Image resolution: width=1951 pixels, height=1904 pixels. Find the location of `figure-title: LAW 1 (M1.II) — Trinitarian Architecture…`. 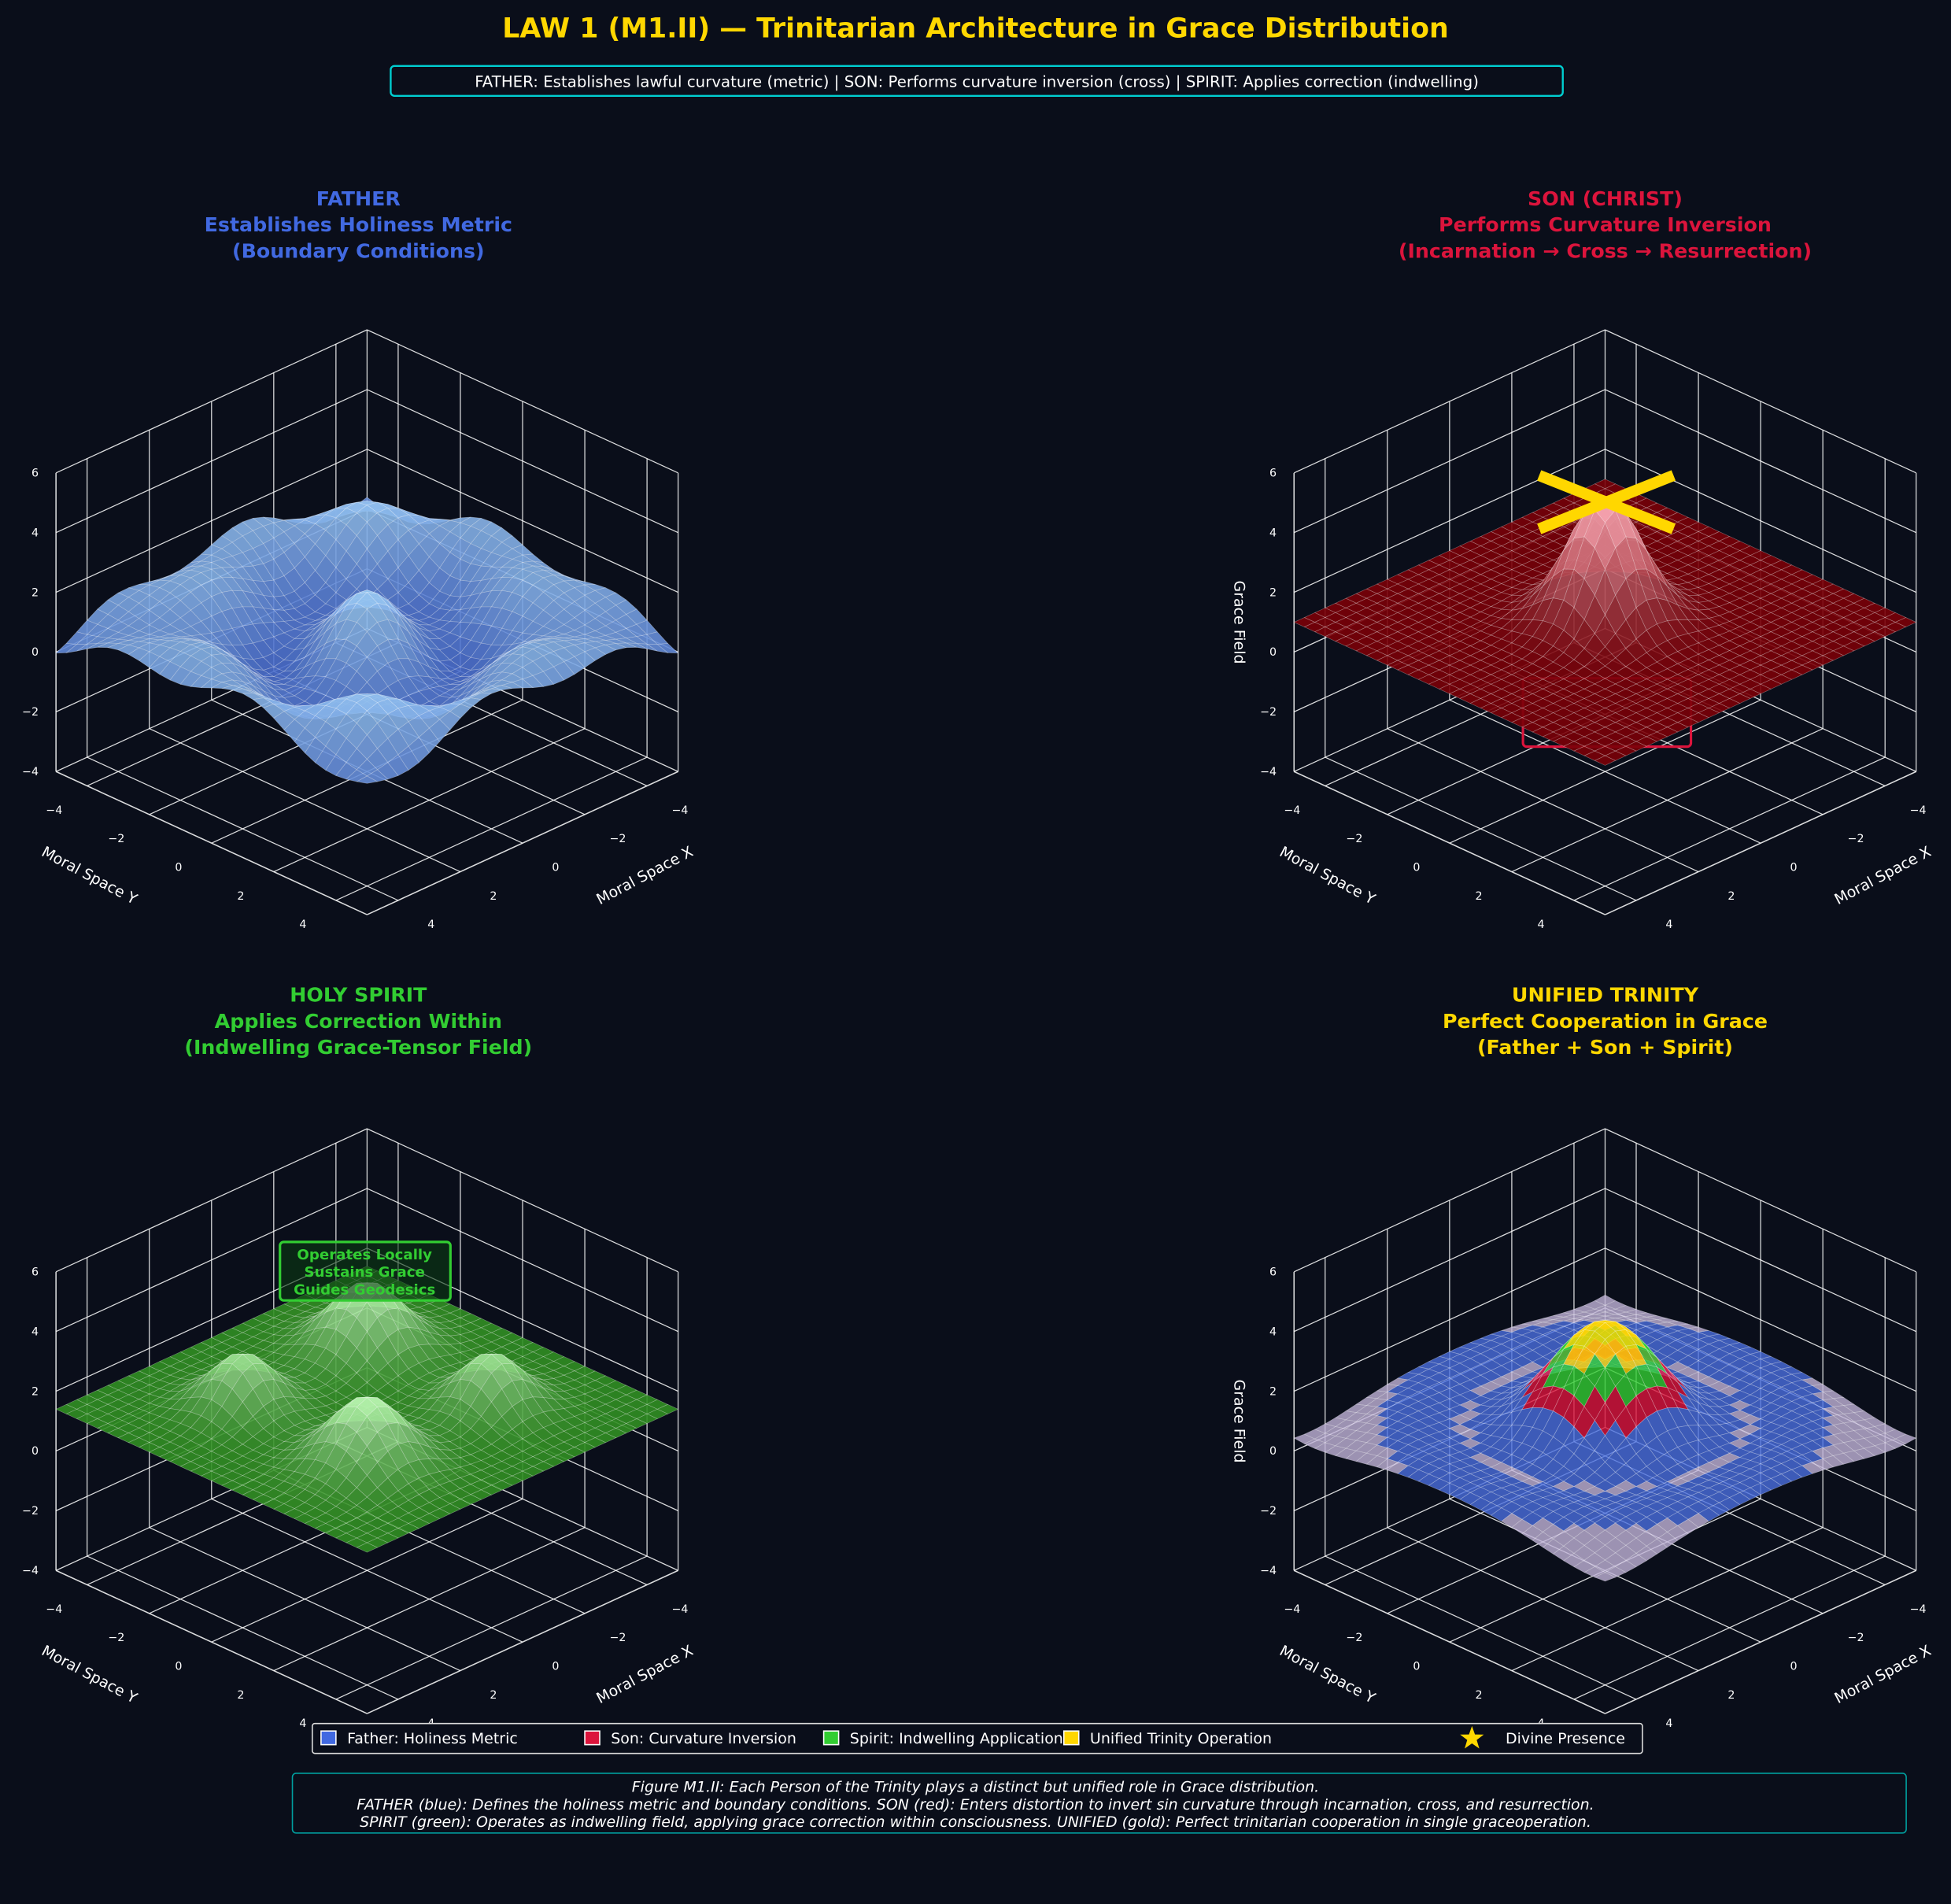

figure-title: LAW 1 (M1.II) — Trinitarian Architecture… is located at coordinates (975, 28).